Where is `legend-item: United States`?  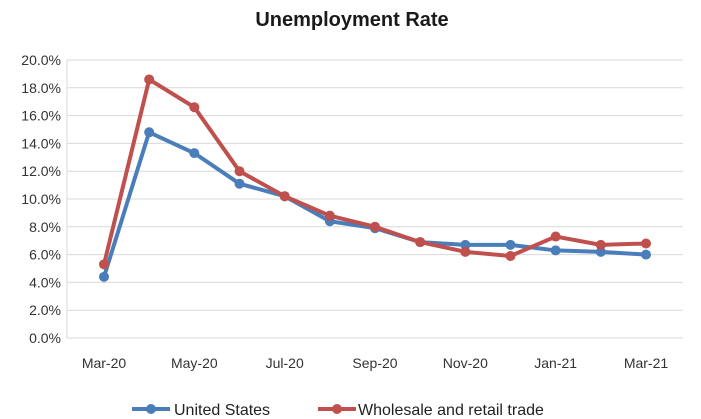
legend-item: United States is located at coordinates (201, 410).